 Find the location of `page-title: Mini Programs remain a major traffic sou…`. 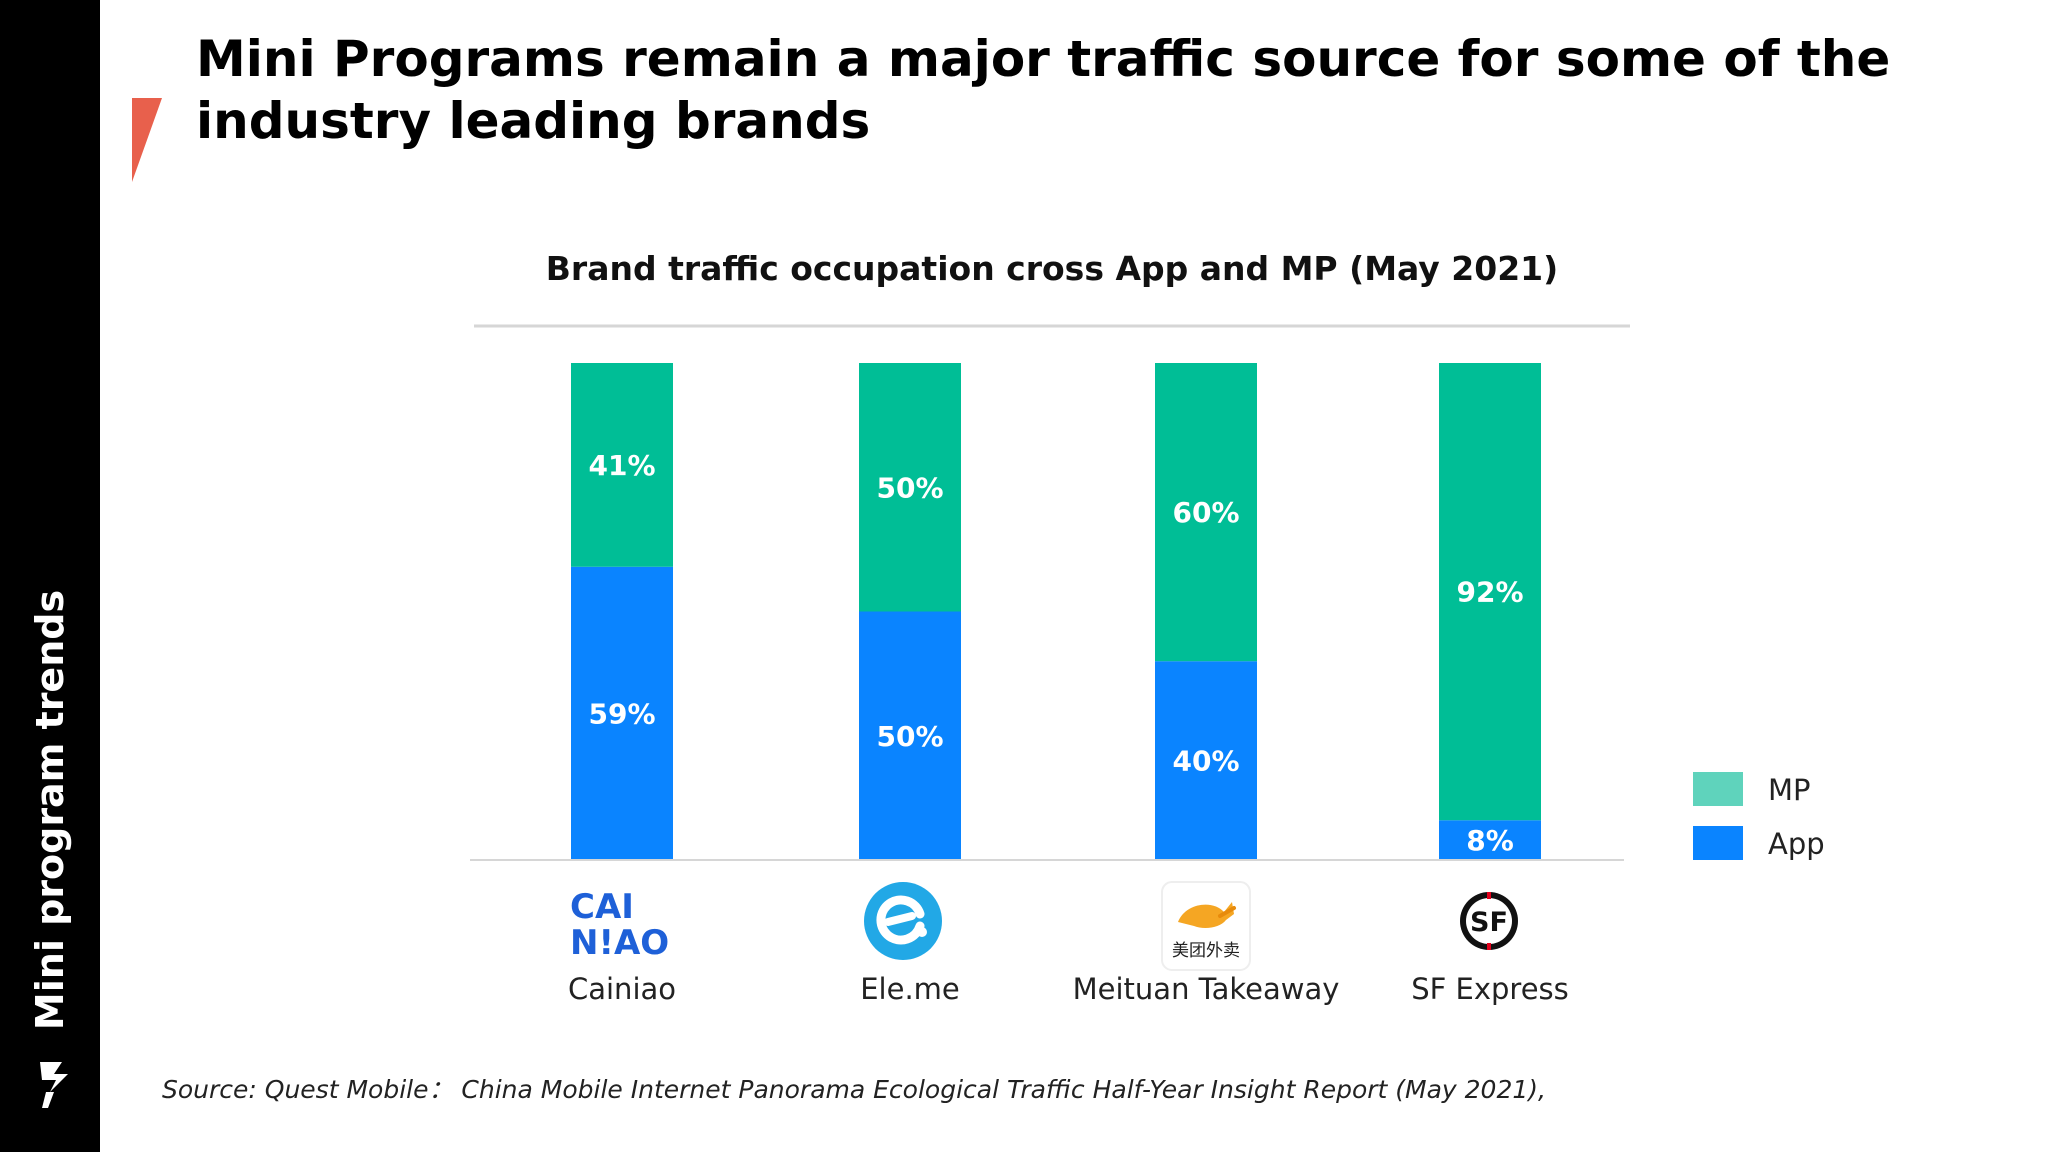

page-title: Mini Programs remain a major traffic sou… is located at coordinates (1043, 90).